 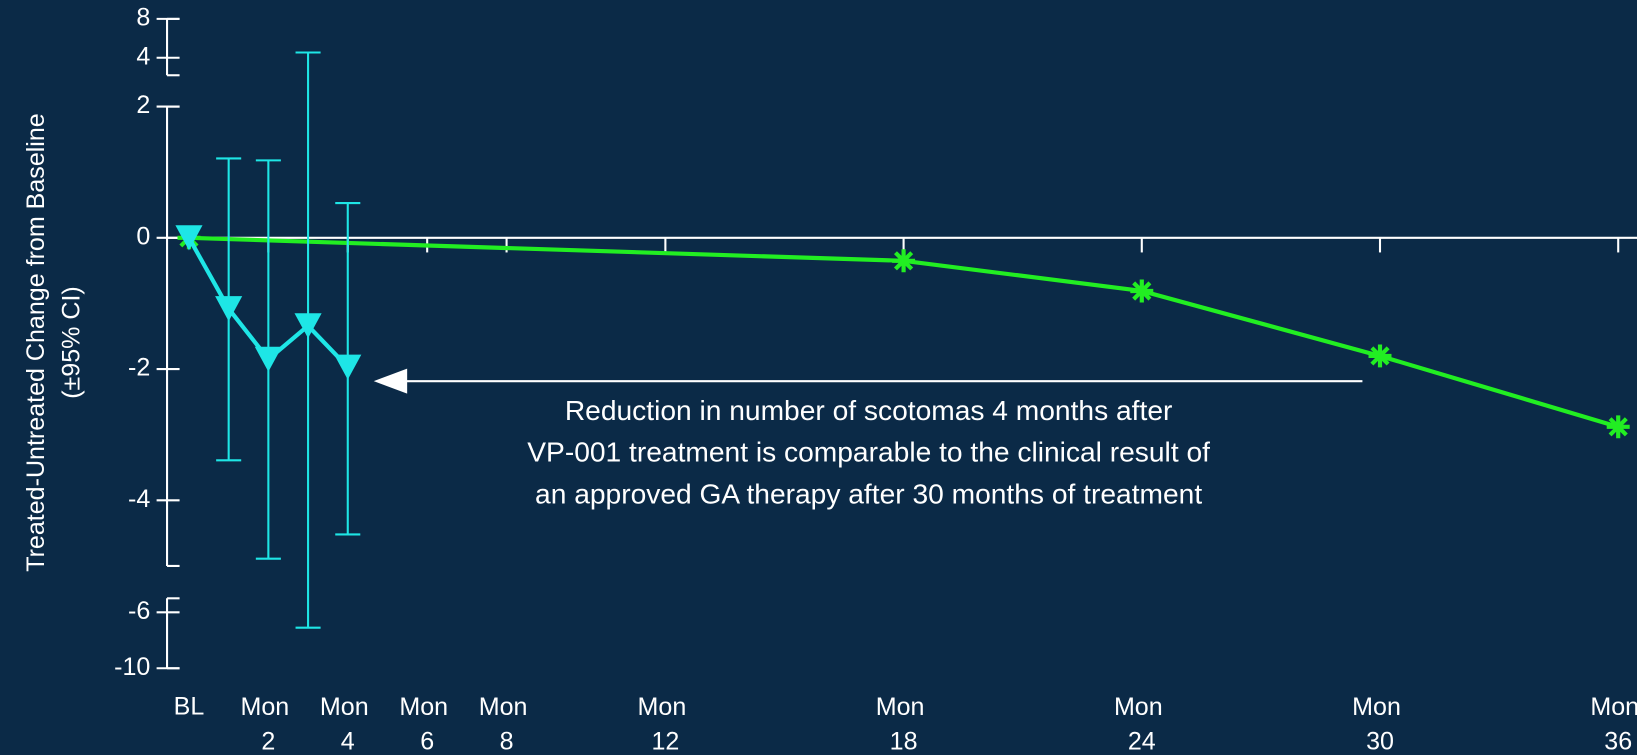 I want to click on x-tick-label: BL, so click(x=189, y=707).